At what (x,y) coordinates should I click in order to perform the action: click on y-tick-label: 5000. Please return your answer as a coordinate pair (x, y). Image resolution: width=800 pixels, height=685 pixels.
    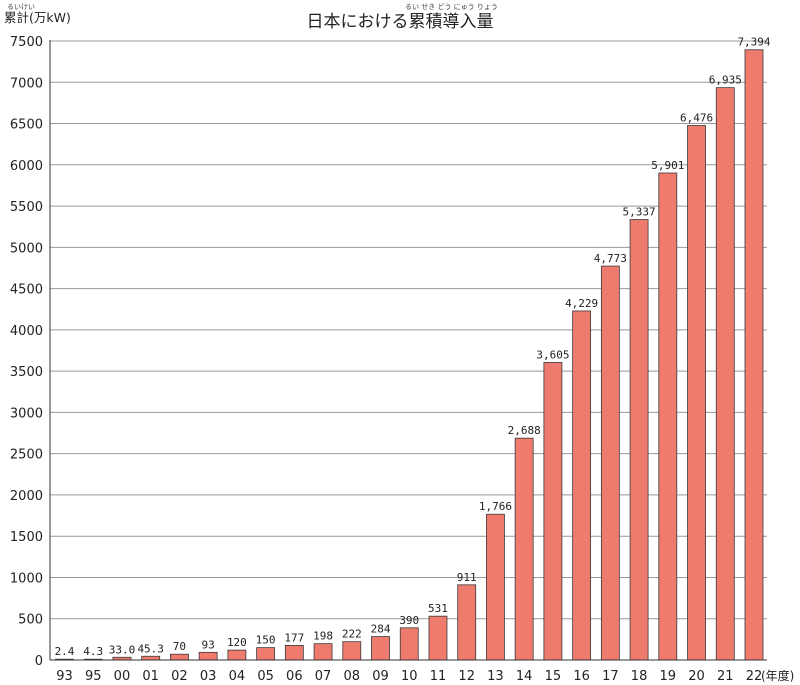
    Looking at the image, I should click on (26, 248).